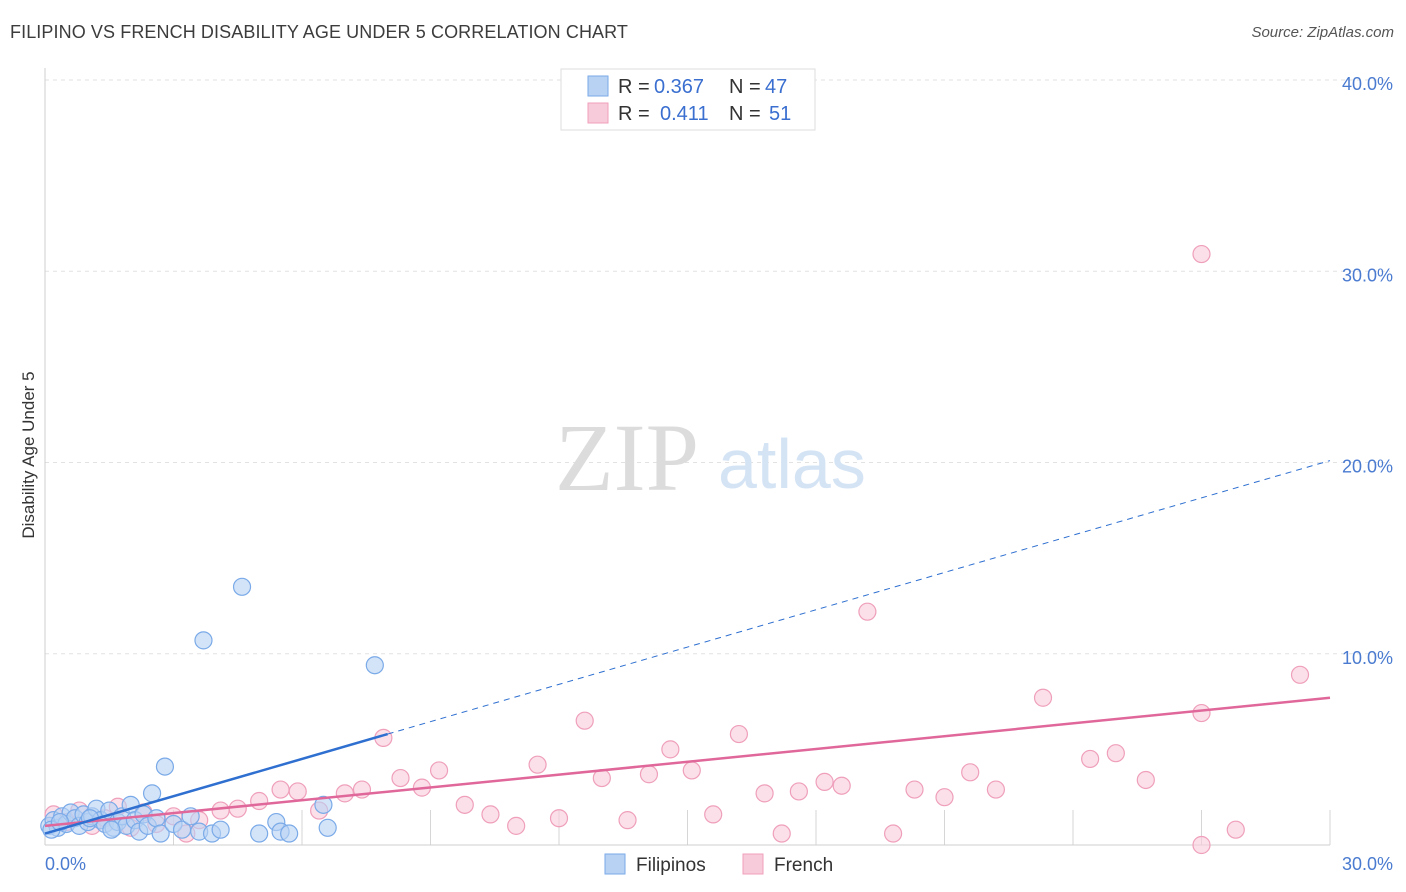 This screenshot has width=1406, height=892. What do you see at coordinates (1367, 84) in the screenshot?
I see `y-tick-label-3: 40.0%` at bounding box center [1367, 84].